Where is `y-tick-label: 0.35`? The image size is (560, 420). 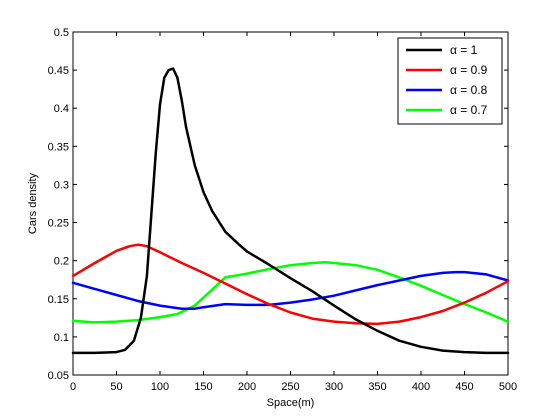
y-tick-label: 0.35 is located at coordinates (58, 147).